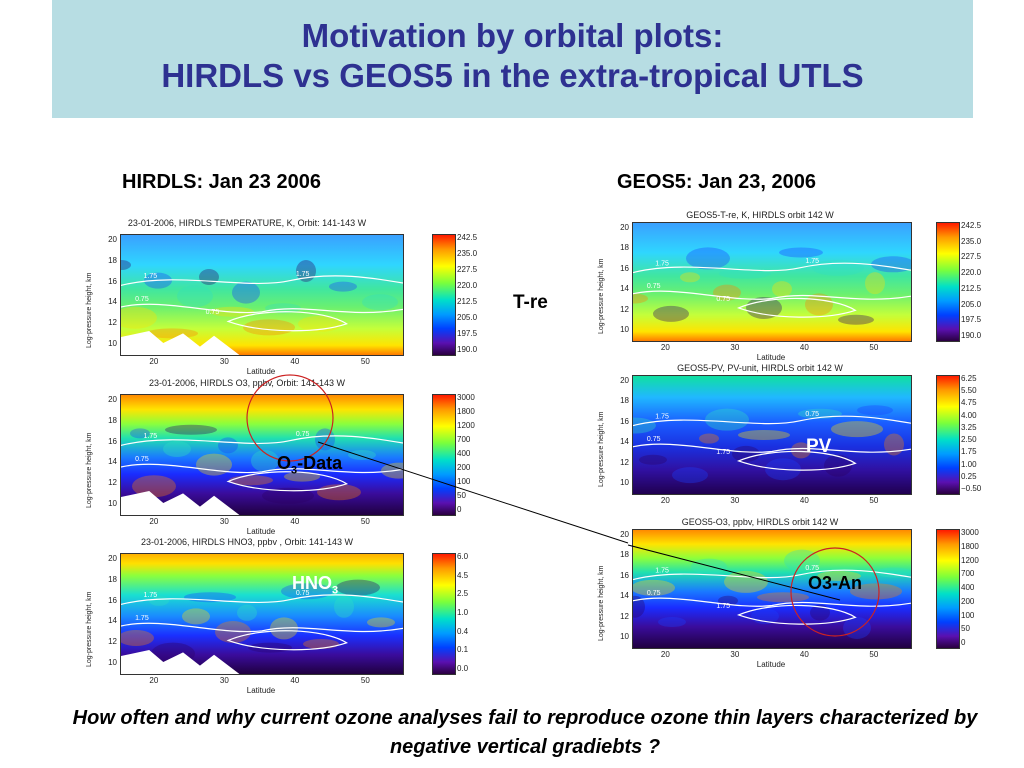  What do you see at coordinates (968, 615) in the screenshot?
I see `color-bar-tick-label: 100` at bounding box center [968, 615].